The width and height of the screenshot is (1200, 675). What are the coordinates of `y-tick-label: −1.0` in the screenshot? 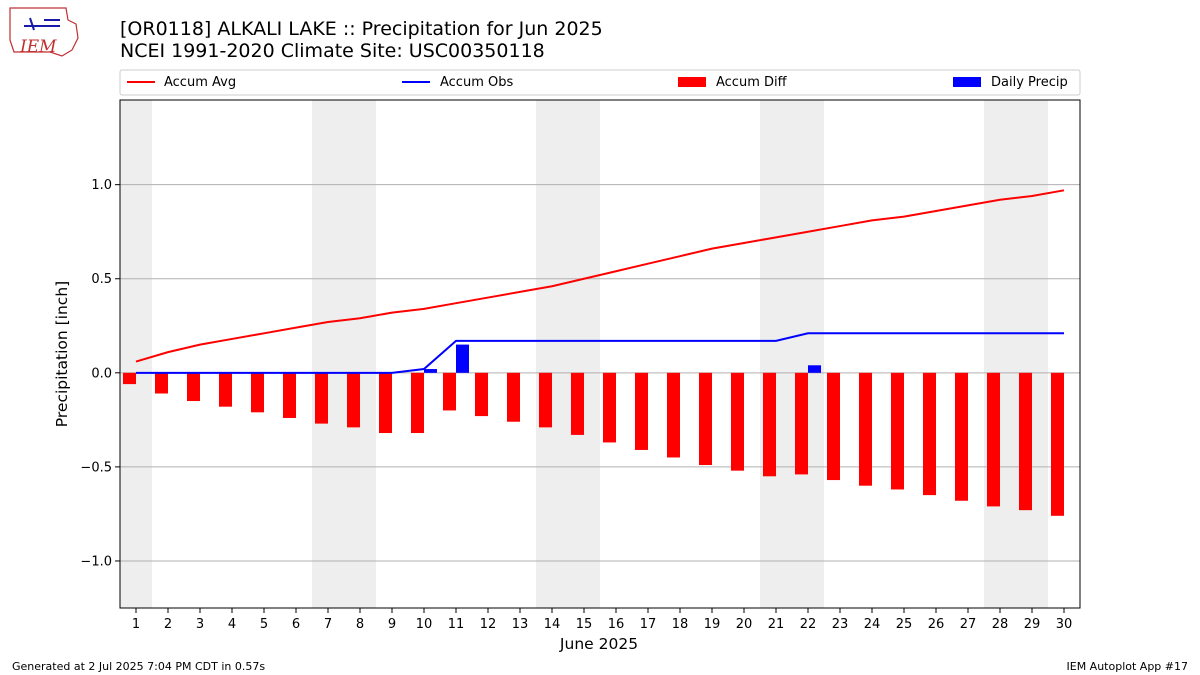 It's located at (96, 561).